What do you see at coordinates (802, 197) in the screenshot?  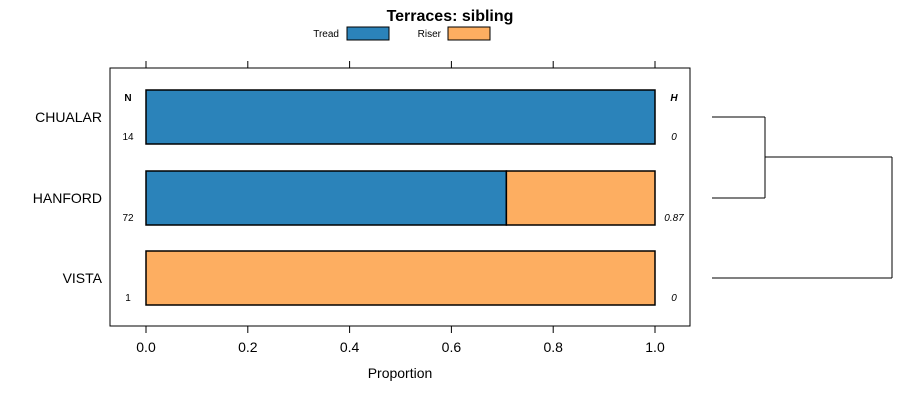 I see `dendrogram` at bounding box center [802, 197].